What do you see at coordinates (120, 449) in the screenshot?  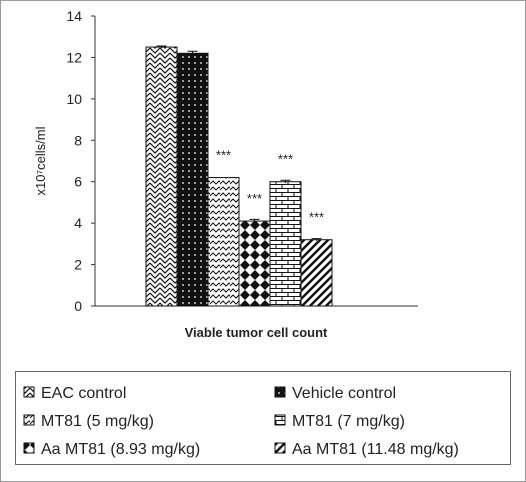 I see `legend-label: Aa MT81 (8.93 mg/kg)` at bounding box center [120, 449].